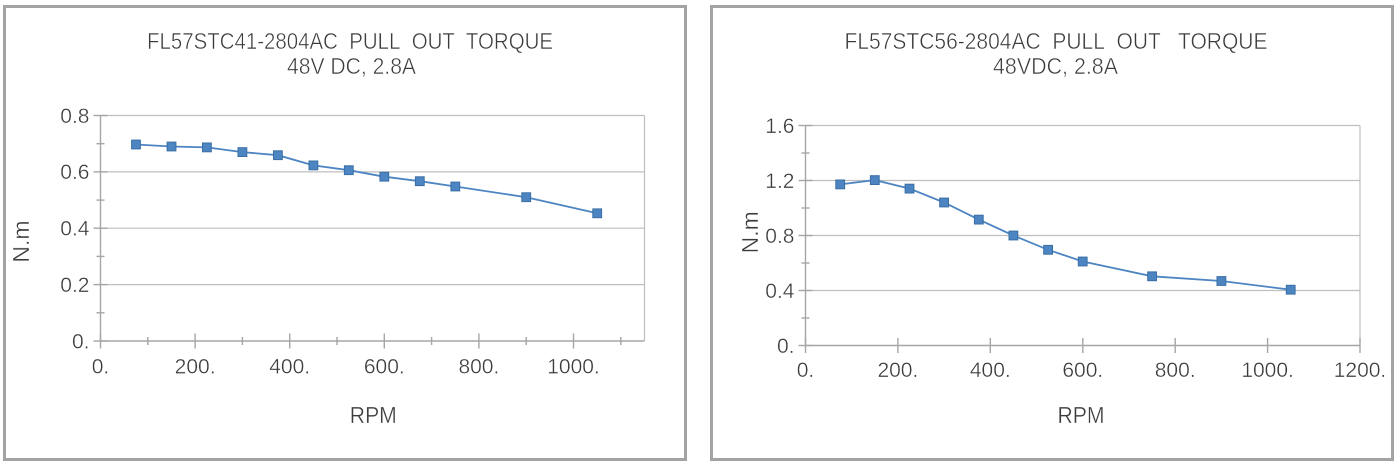  I want to click on svg-text: 1.2, so click(779, 181).